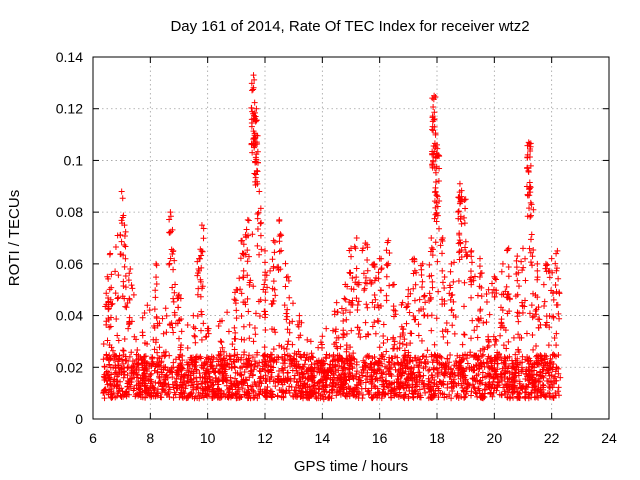  I want to click on y-tick-label: 0.12, so click(69, 109).